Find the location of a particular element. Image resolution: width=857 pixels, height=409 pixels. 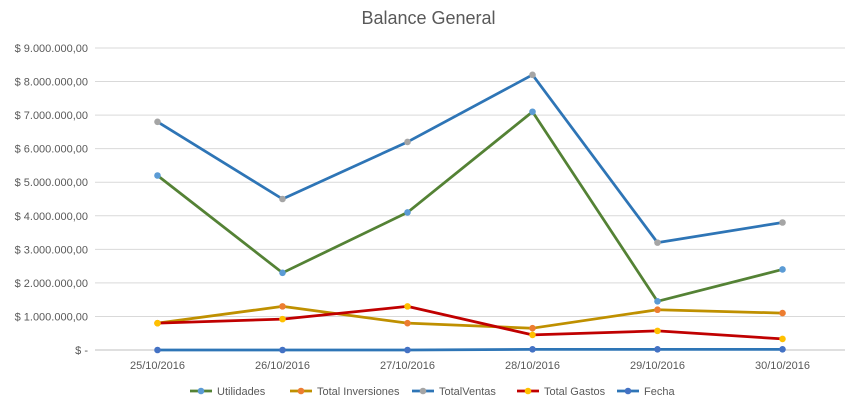

x-tick-label: 26/10/2016 is located at coordinates (282, 366).